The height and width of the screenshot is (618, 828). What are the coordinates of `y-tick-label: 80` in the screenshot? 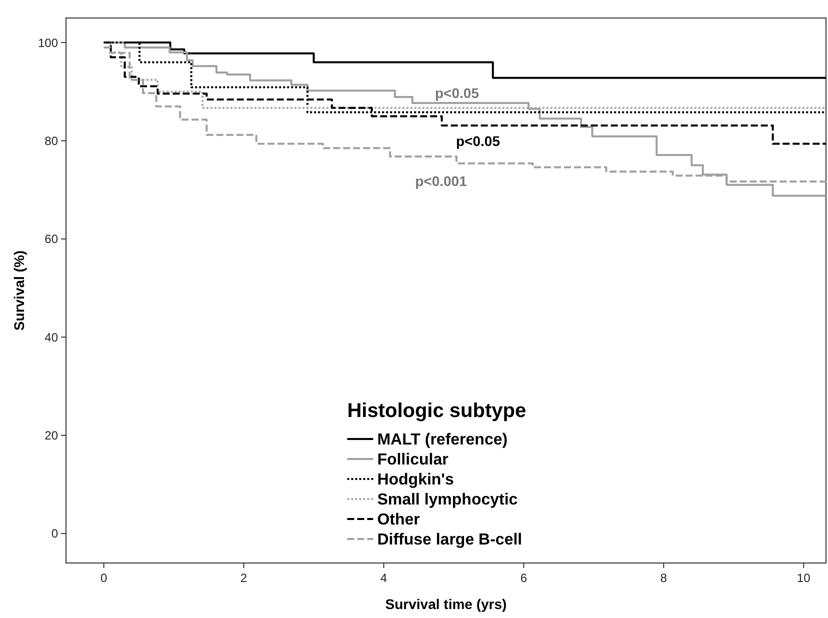 It's located at (51, 141).